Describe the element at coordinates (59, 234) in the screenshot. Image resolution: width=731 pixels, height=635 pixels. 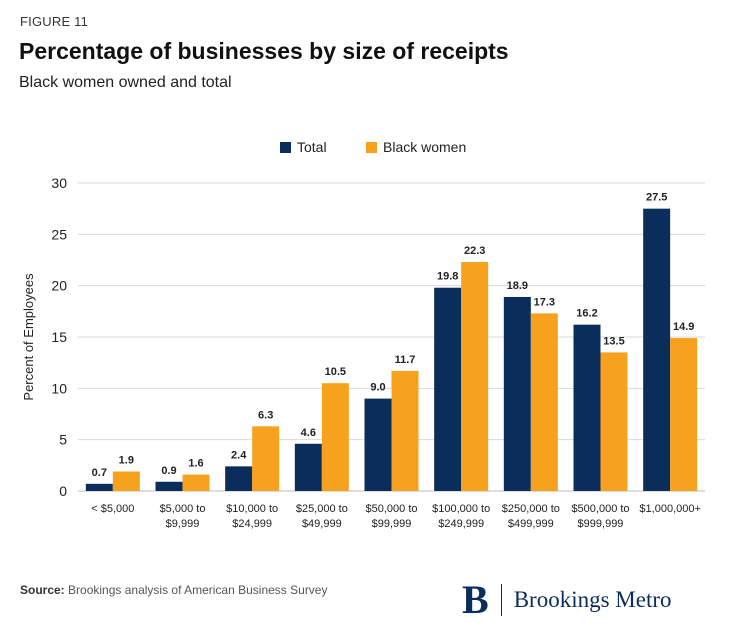
I see `y-tick-label: 25` at that location.